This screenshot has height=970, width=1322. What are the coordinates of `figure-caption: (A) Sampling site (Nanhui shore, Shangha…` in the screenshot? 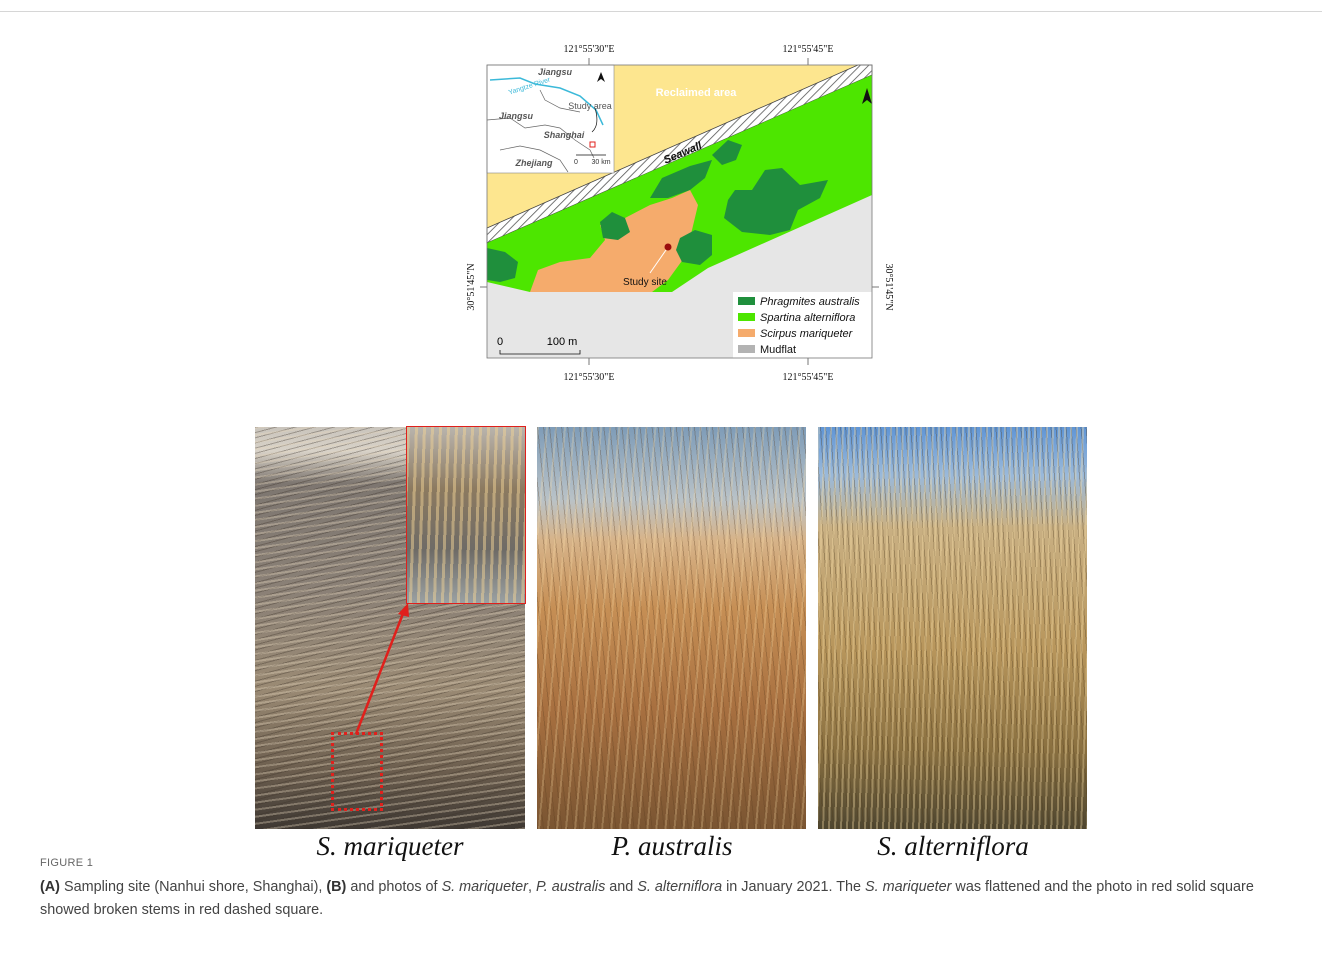 It's located at (665, 899).